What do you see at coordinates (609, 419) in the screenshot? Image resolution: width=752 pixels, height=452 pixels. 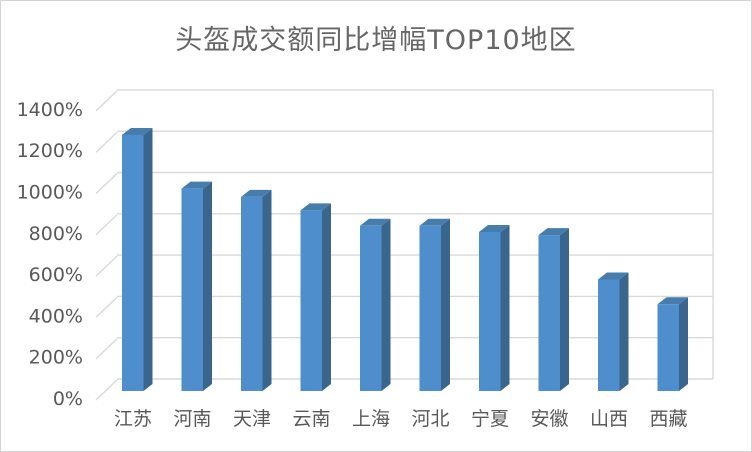 I see `x-axis-label: 山西` at bounding box center [609, 419].